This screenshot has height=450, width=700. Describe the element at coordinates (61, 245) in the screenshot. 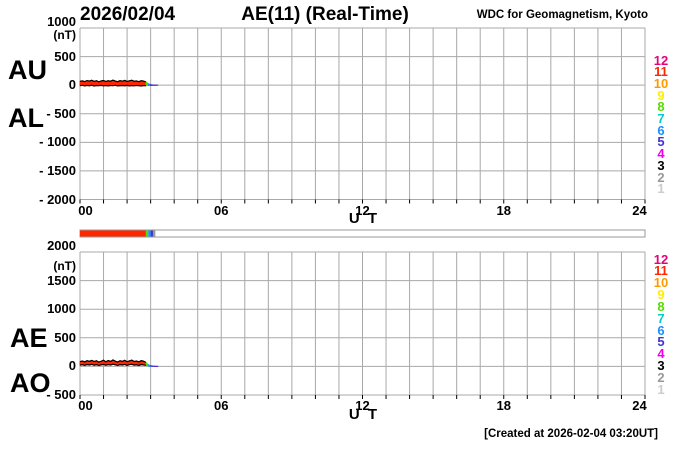

I see `ytick-label: 2000` at that location.